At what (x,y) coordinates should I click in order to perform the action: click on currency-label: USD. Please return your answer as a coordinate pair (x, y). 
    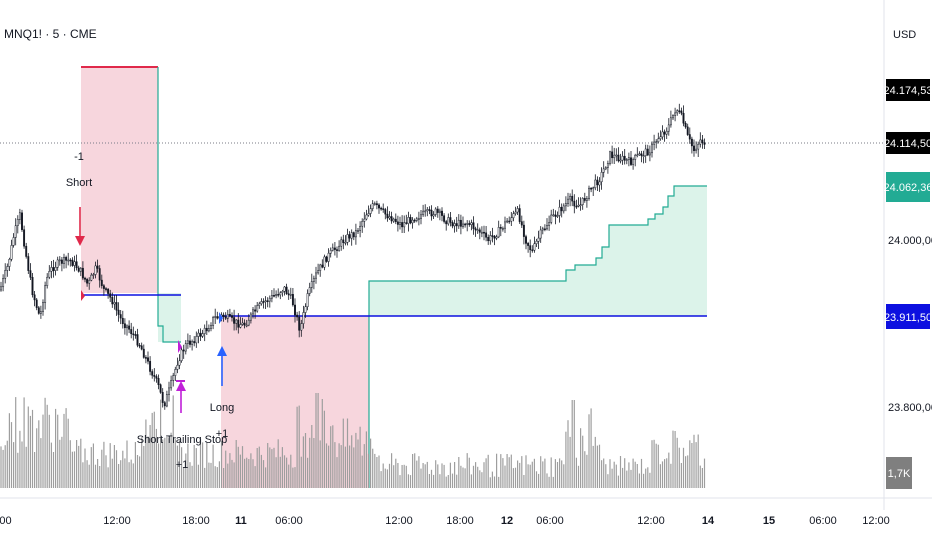
    Looking at the image, I should click on (905, 35).